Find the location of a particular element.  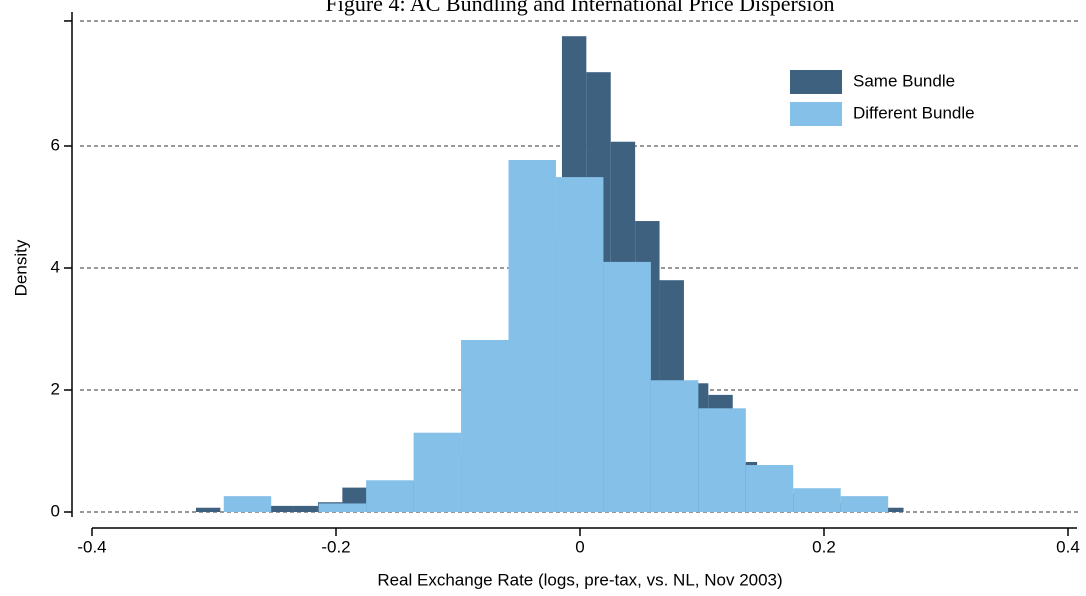

y-tick-label: 0 is located at coordinates (55, 510).